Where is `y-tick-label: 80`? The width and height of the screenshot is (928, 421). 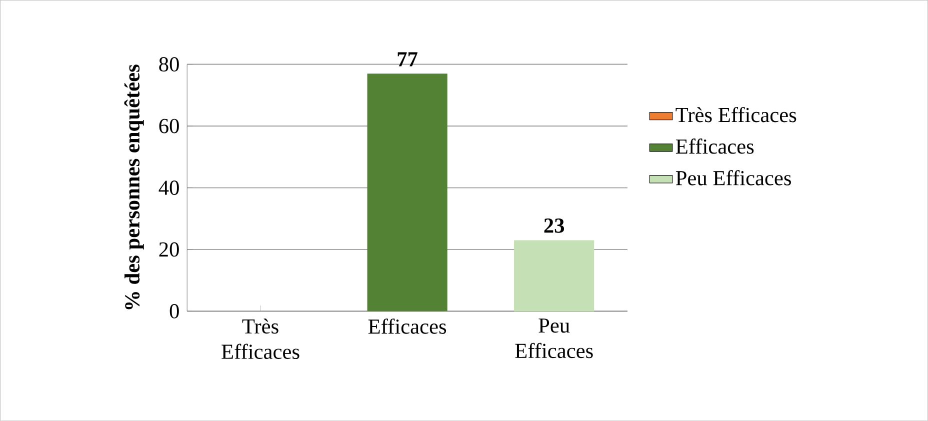
y-tick-label: 80 is located at coordinates (169, 64).